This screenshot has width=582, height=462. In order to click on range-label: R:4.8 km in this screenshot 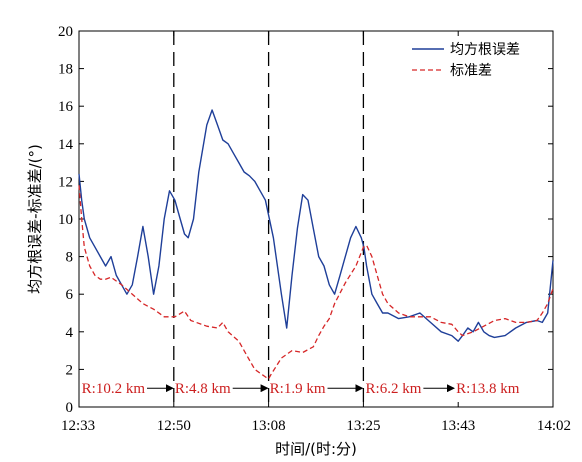, I will do `click(203, 389)`.